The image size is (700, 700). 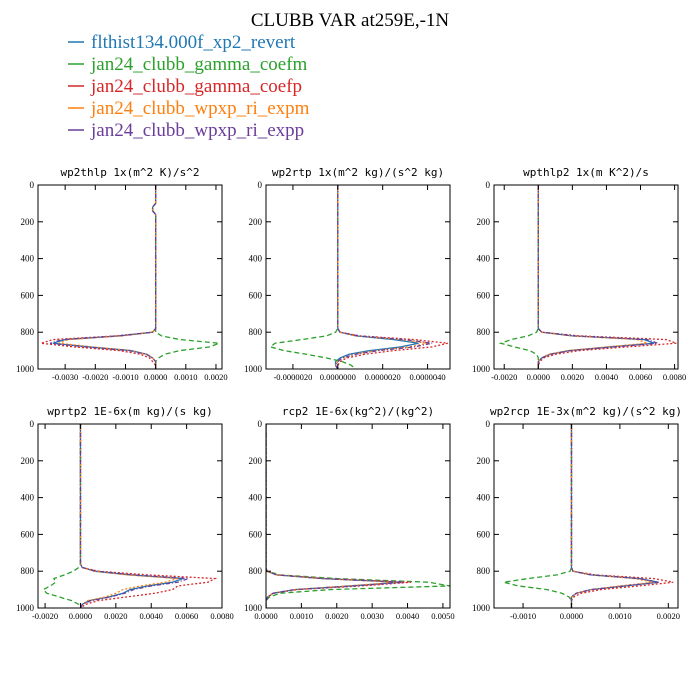 What do you see at coordinates (197, 130) in the screenshot?
I see `legend-label: jan24_clubb_wpxp_ri_expp` at bounding box center [197, 130].